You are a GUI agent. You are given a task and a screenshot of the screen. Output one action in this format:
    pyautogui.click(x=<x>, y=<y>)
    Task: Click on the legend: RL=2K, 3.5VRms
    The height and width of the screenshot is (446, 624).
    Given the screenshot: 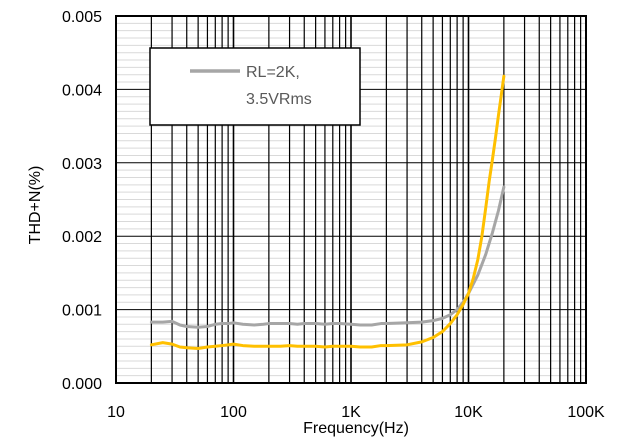 What is the action you would take?
    pyautogui.click(x=255, y=86)
    